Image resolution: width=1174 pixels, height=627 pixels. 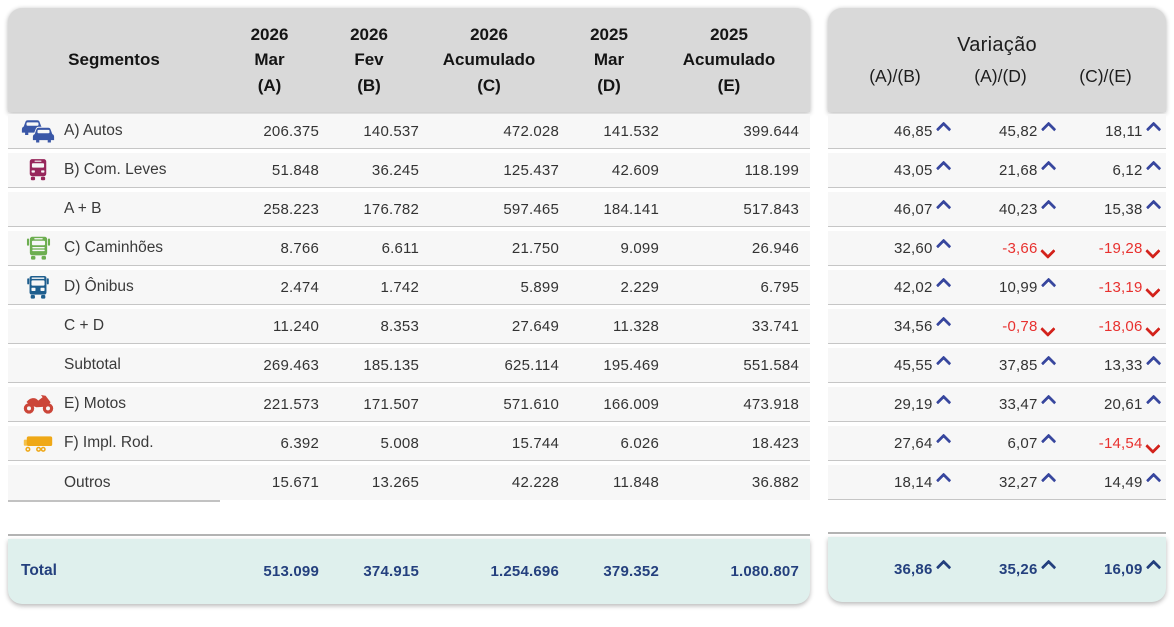 I want to click on segment-value: 2.229, so click(x=639, y=287).